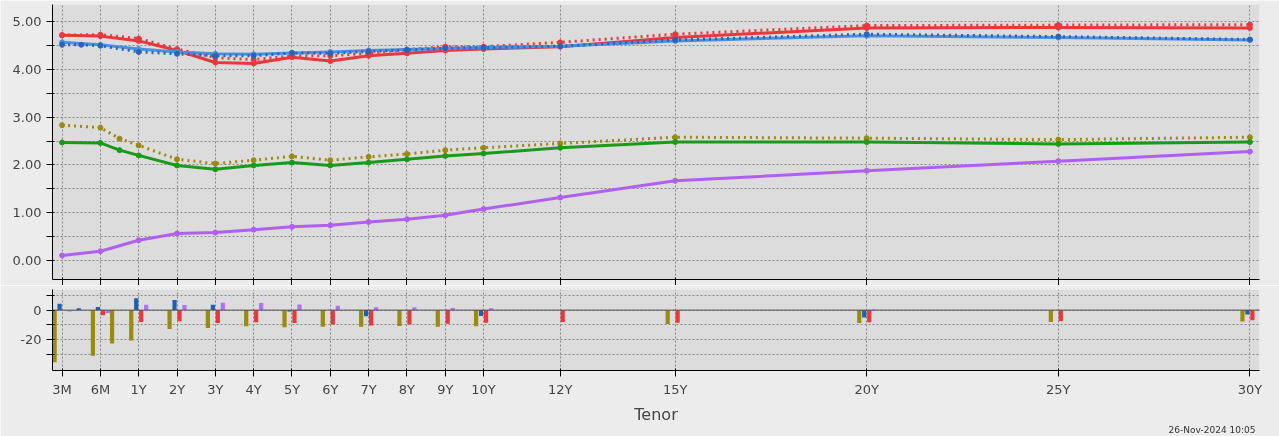 The height and width of the screenshot is (436, 1279). What do you see at coordinates (1058, 389) in the screenshot?
I see `x-tick-label: 25Y` at bounding box center [1058, 389].